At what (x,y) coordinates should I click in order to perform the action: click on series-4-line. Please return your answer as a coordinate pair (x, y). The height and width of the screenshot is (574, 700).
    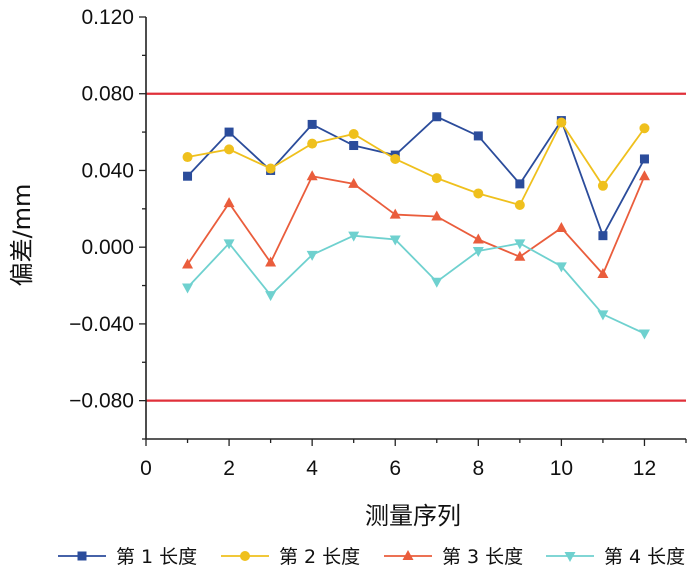
    Looking at the image, I should click on (415, 284).